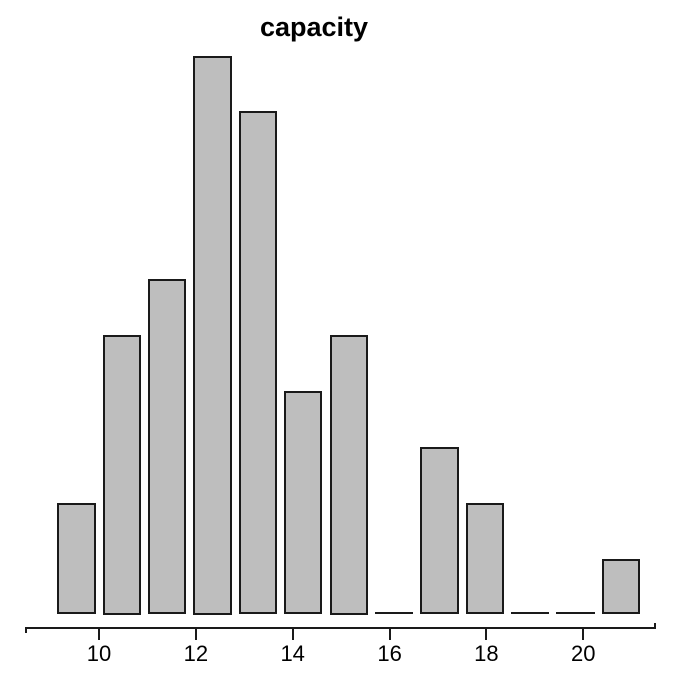 This screenshot has width=686, height=698. Describe the element at coordinates (486, 653) in the screenshot. I see `x-axis-tick-label: 18` at that location.